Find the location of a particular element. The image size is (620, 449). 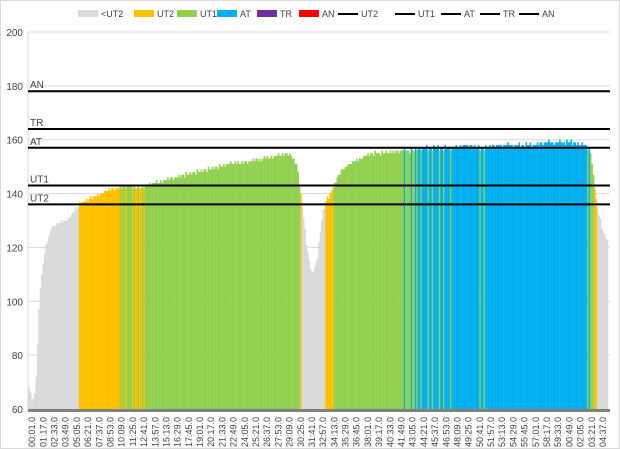

y-tick-label: 180 is located at coordinates (14, 87).